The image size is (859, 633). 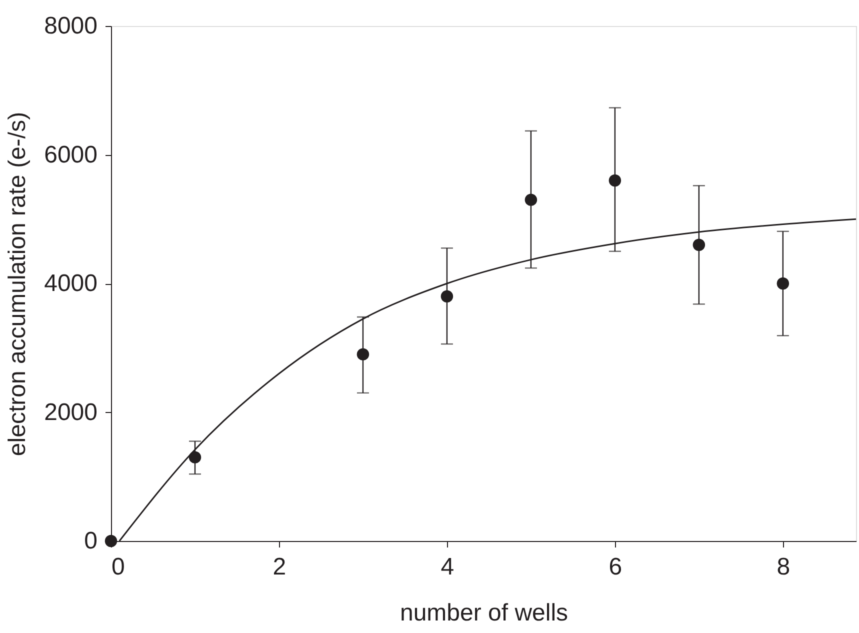 I want to click on y-axis-title: electron accumulation rate (e-/s), so click(x=18, y=284).